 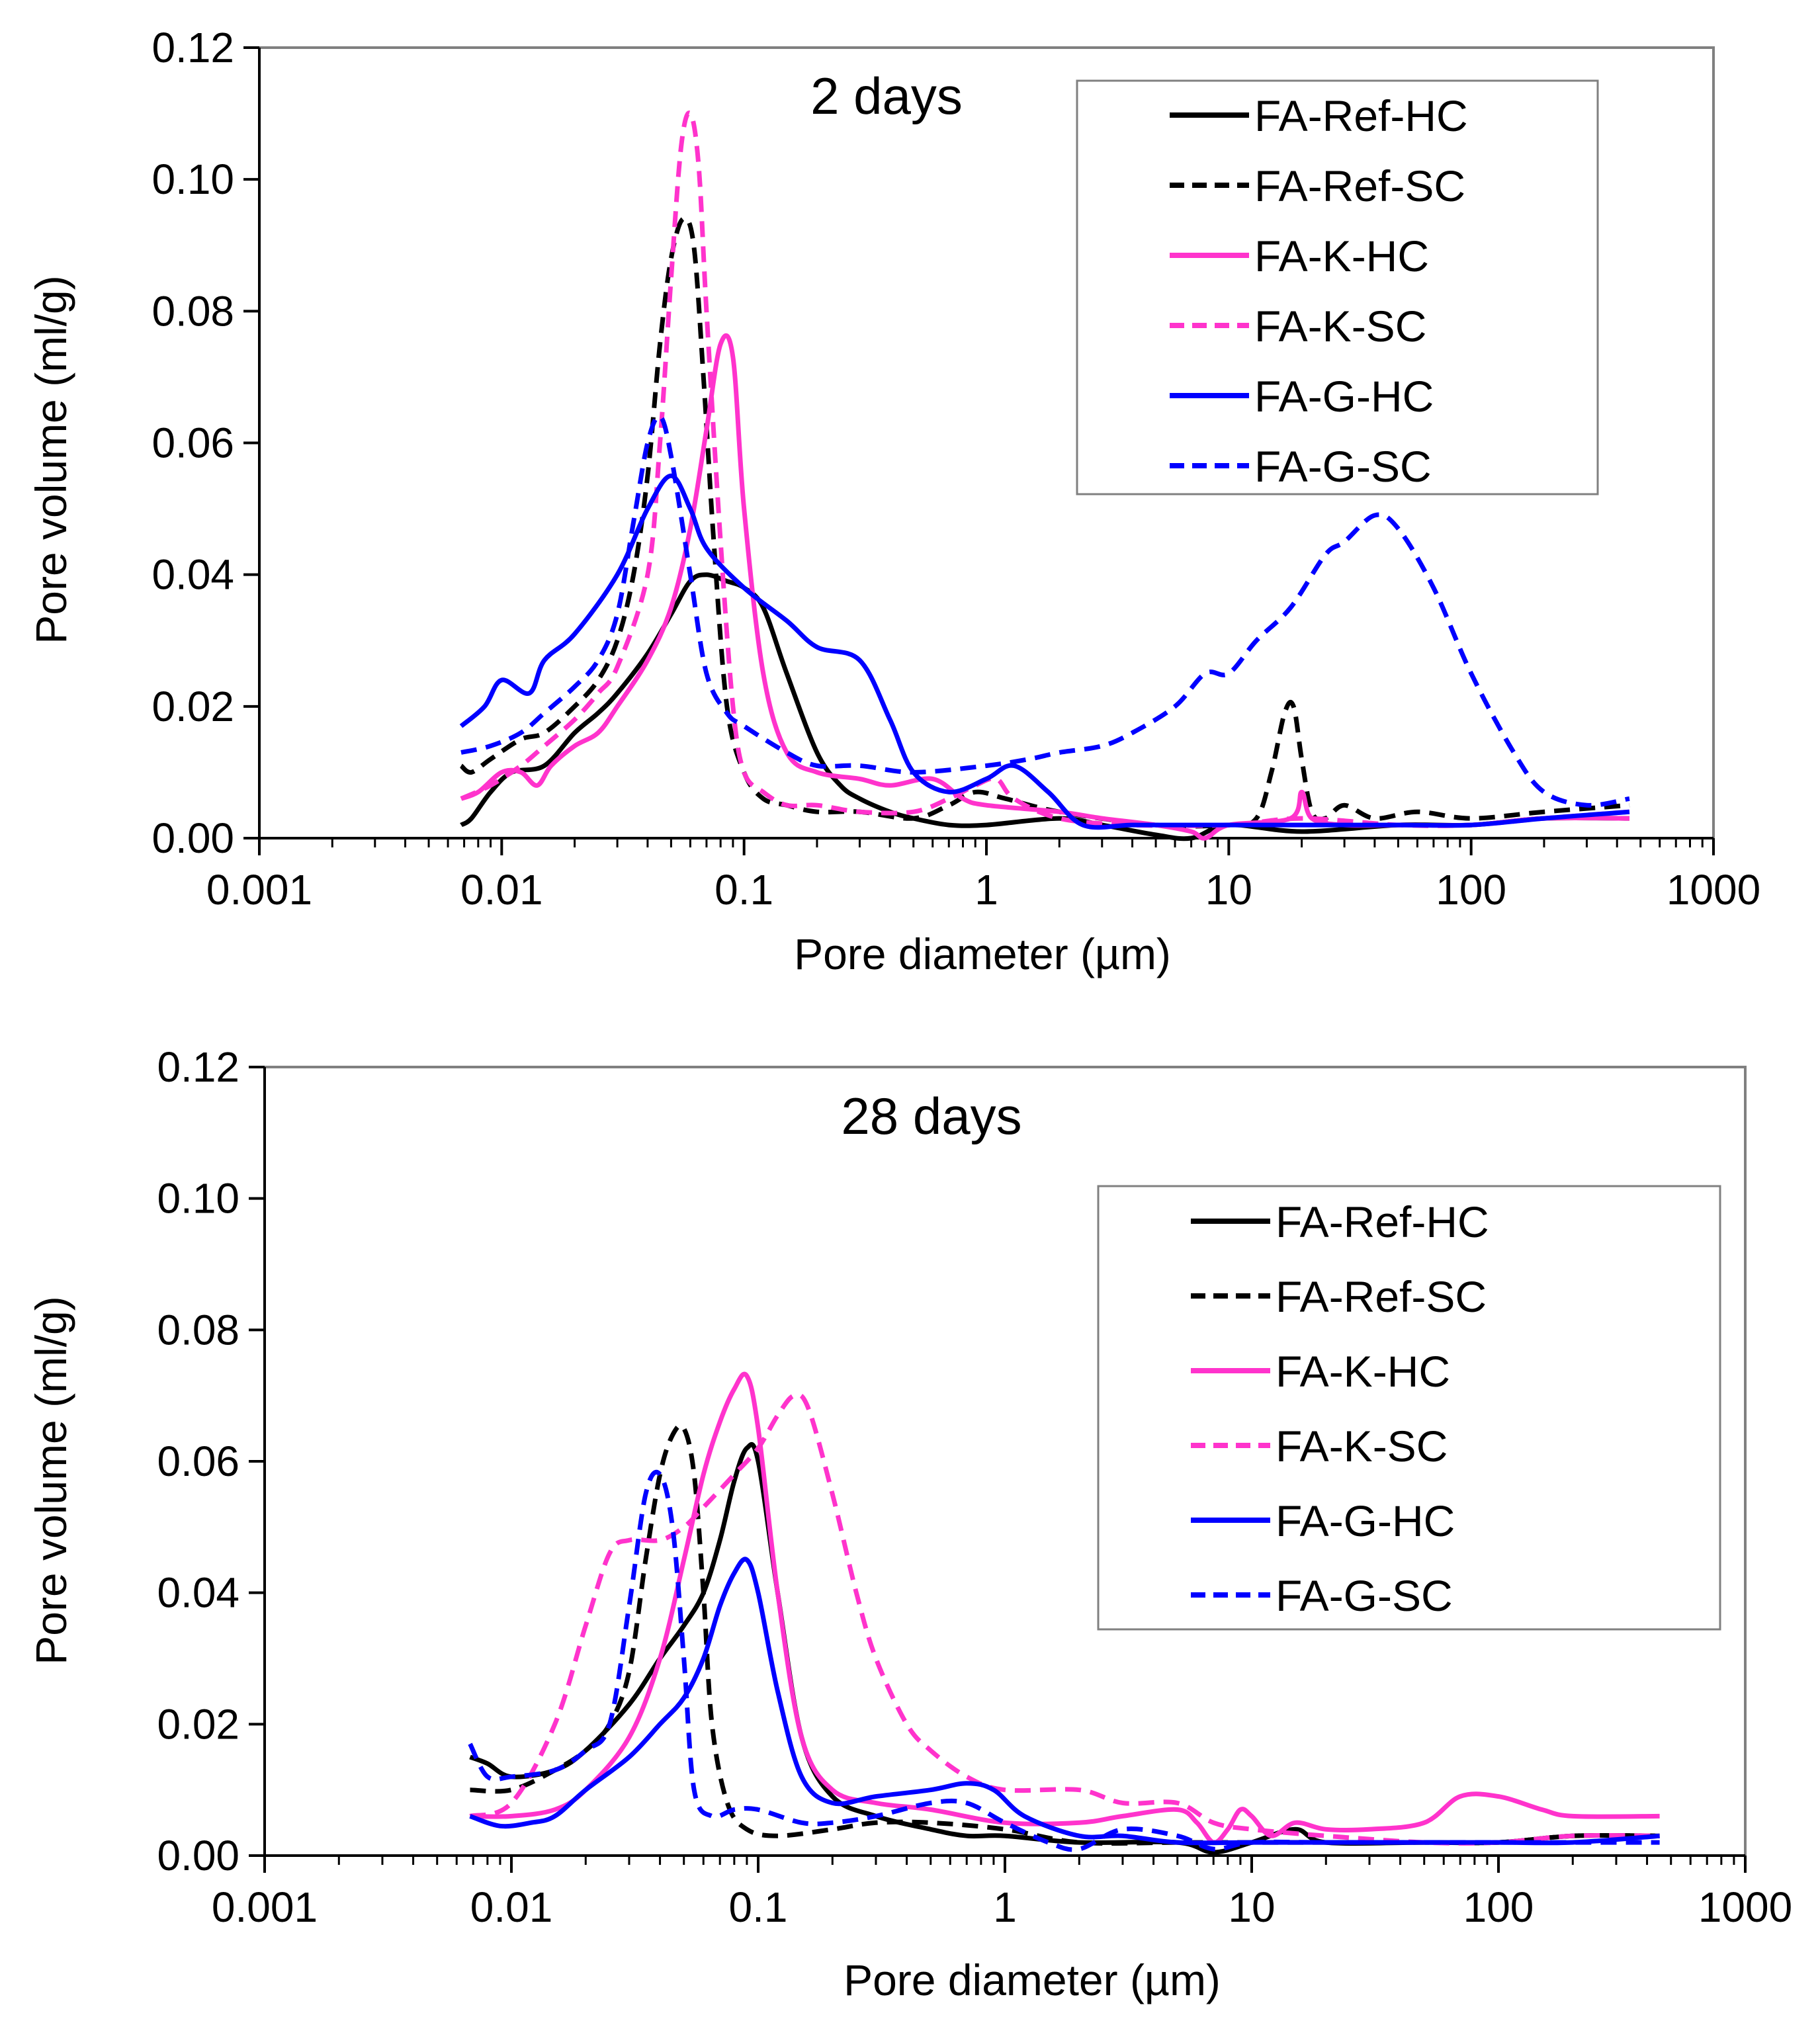 I want to click on series-line-fa-k-sc, so click(x=1064, y=1620).